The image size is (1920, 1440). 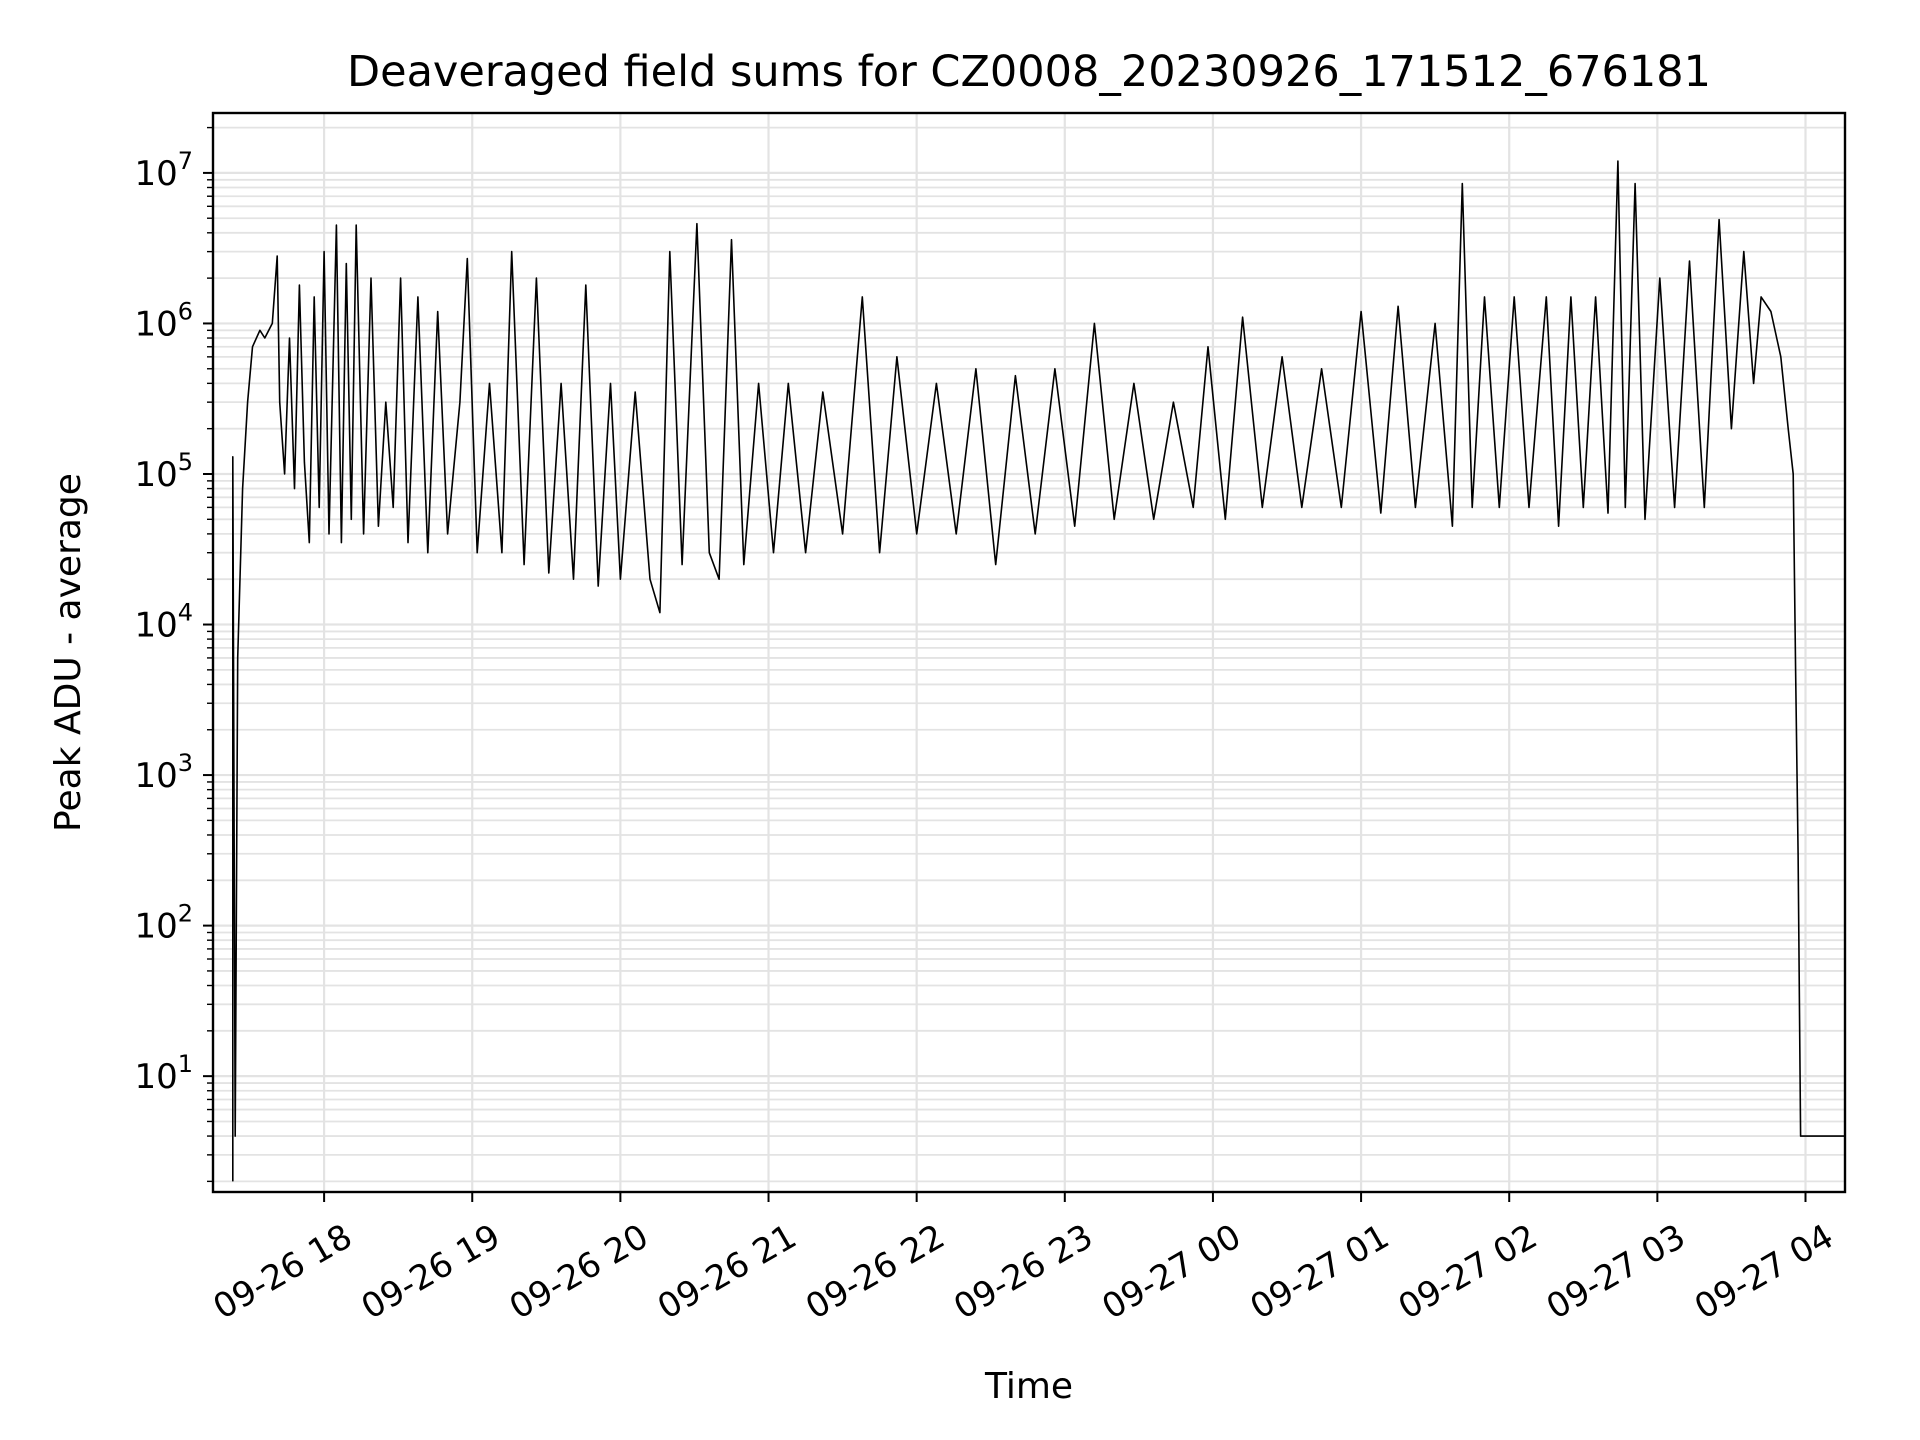 I want to click on y-tick-label: 10⁷, so click(x=163, y=170).